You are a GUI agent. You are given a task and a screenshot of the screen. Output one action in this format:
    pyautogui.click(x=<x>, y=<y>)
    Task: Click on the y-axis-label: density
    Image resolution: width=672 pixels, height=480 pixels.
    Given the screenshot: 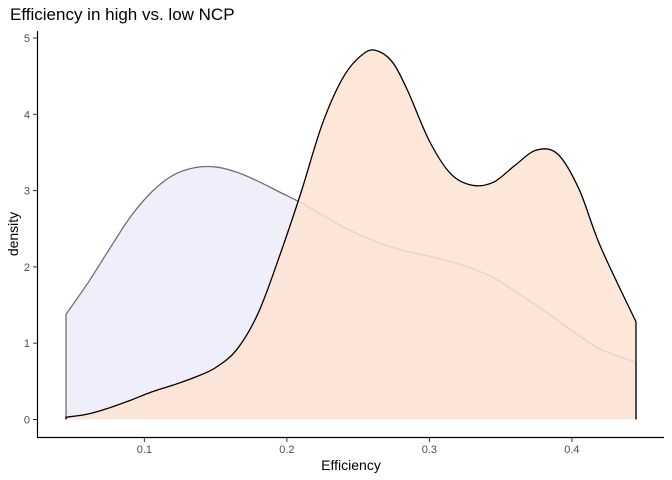 What is the action you would take?
    pyautogui.click(x=13, y=234)
    